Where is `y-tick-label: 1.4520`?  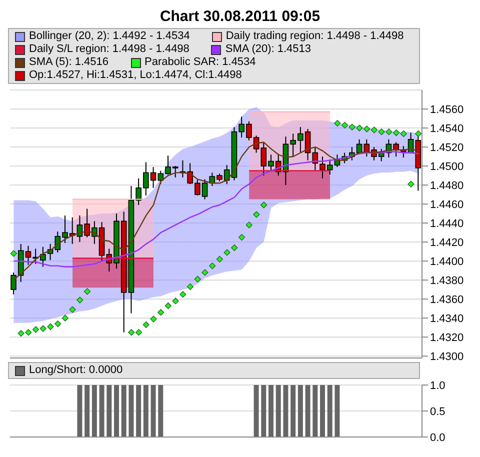 y-tick-label: 1.4520 is located at coordinates (447, 148).